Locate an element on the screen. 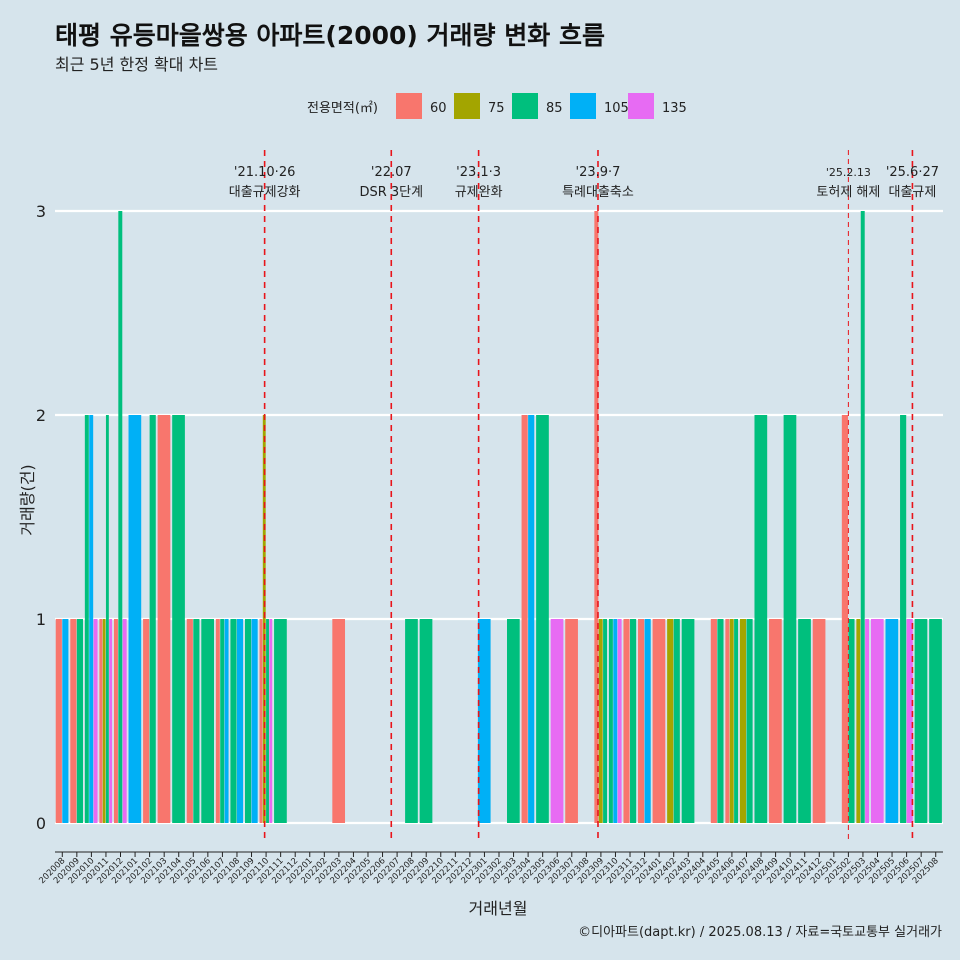 The width and height of the screenshot is (960, 960). event-title-label: 대출규제강화 is located at coordinates (265, 192).